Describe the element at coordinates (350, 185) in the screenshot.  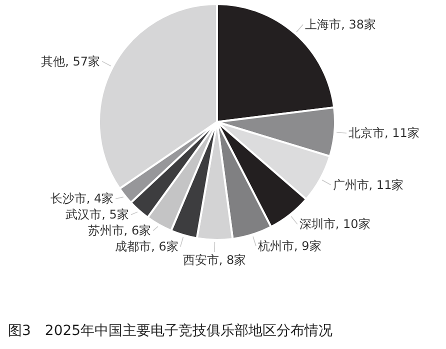
I see `slice-label: 广州市` at that location.